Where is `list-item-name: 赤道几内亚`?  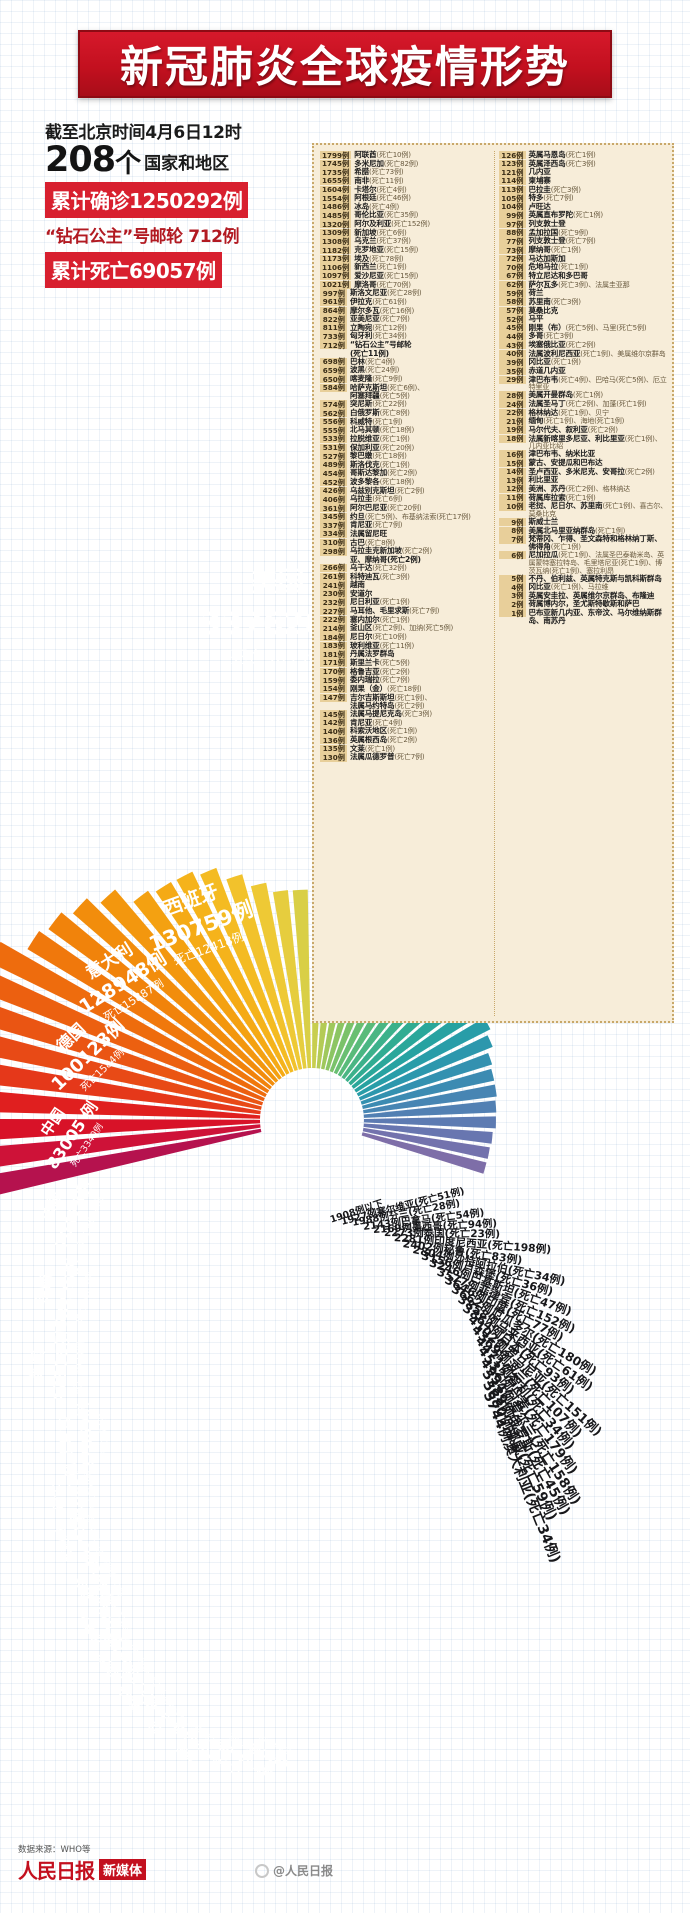
list-item-name: 赤道几内亚 is located at coordinates (547, 371).